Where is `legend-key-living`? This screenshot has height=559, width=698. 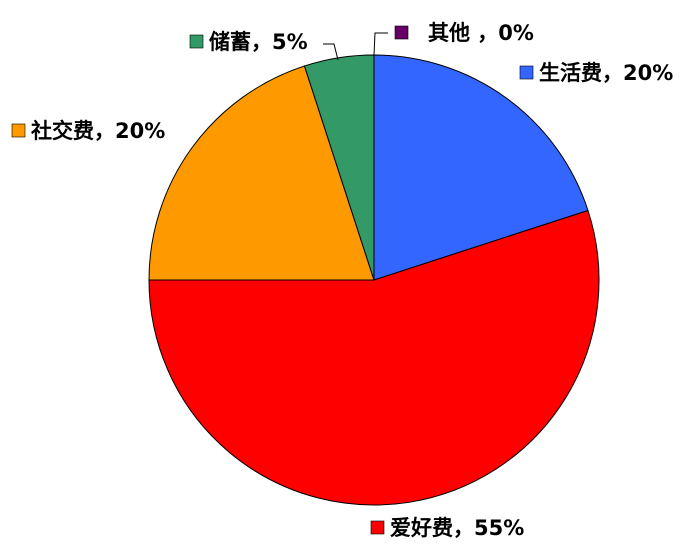 legend-key-living is located at coordinates (526, 72).